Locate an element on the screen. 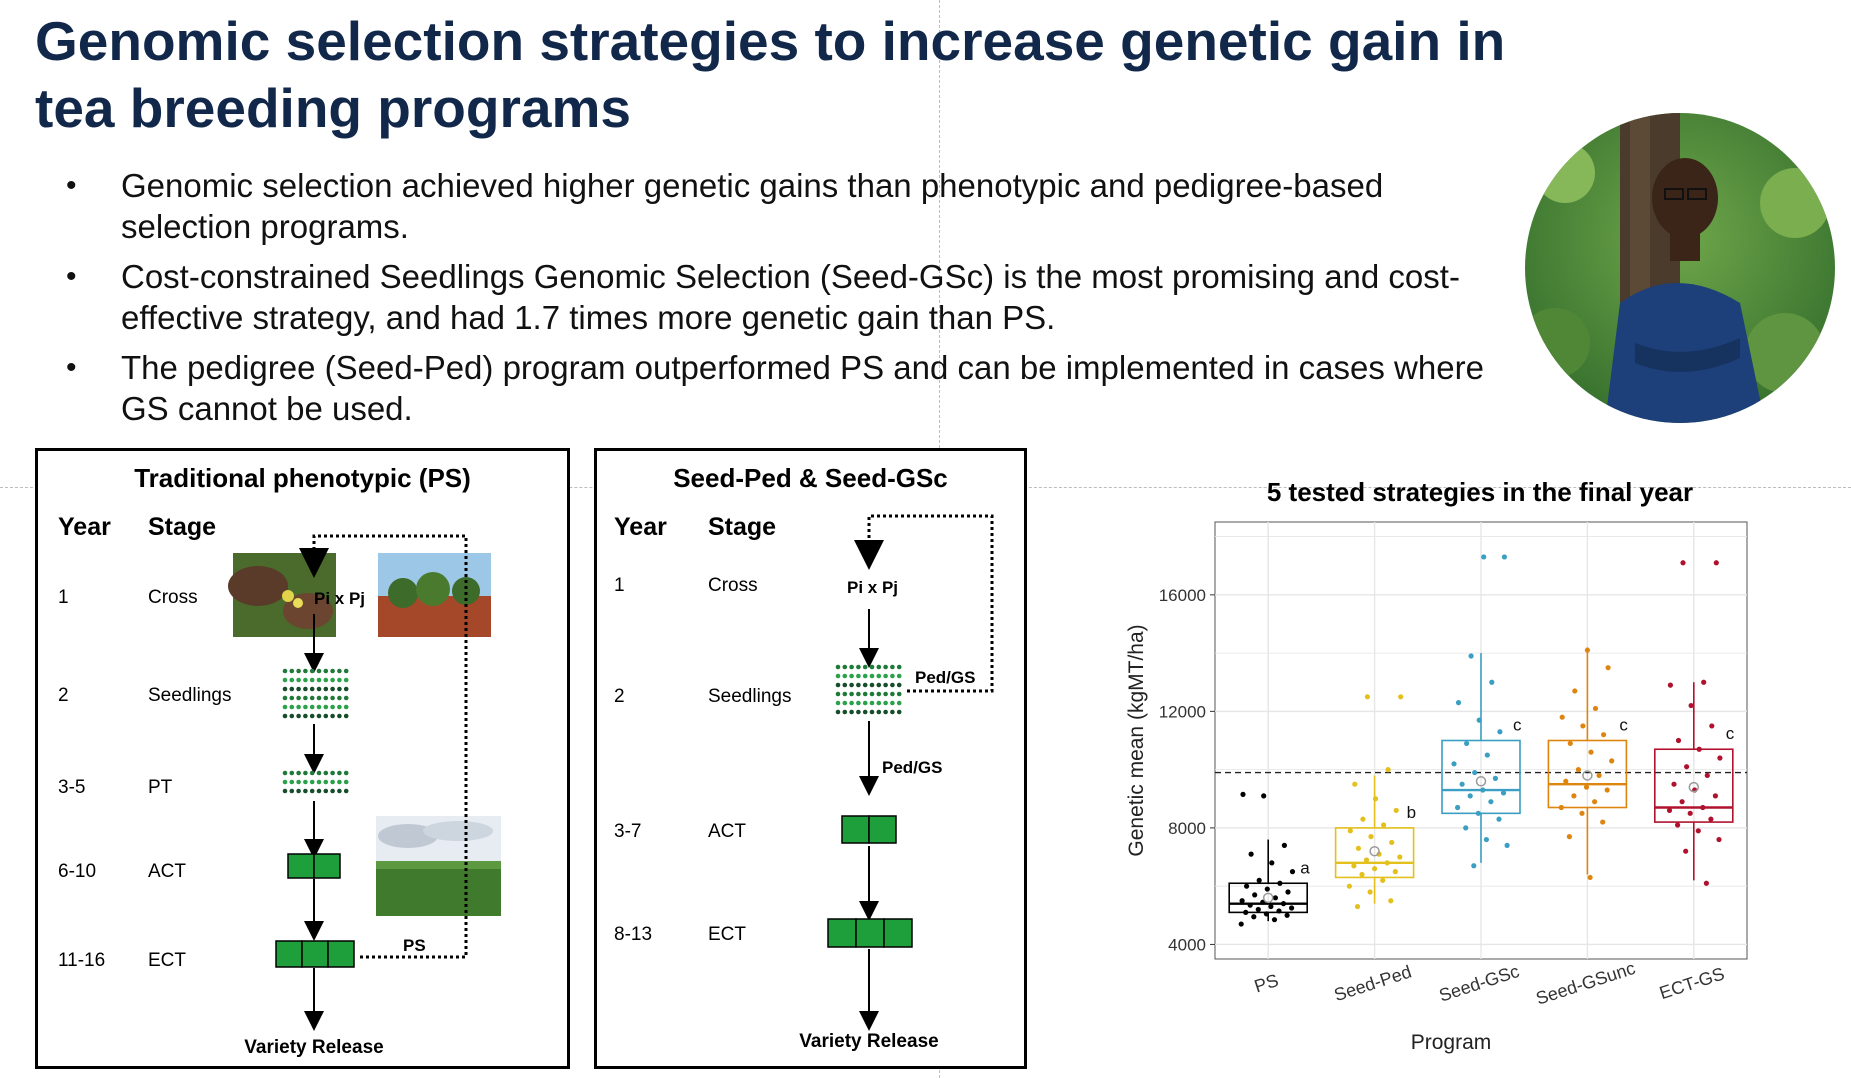 This screenshot has width=1851, height=1078. ps-year-3: 3-5 is located at coordinates (72, 787).